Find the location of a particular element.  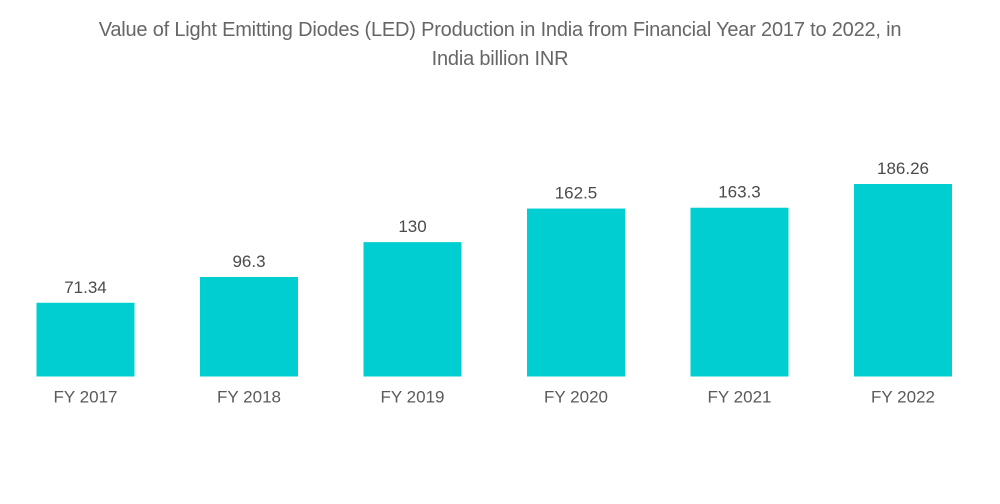

category-label: FY 2021 is located at coordinates (740, 397).